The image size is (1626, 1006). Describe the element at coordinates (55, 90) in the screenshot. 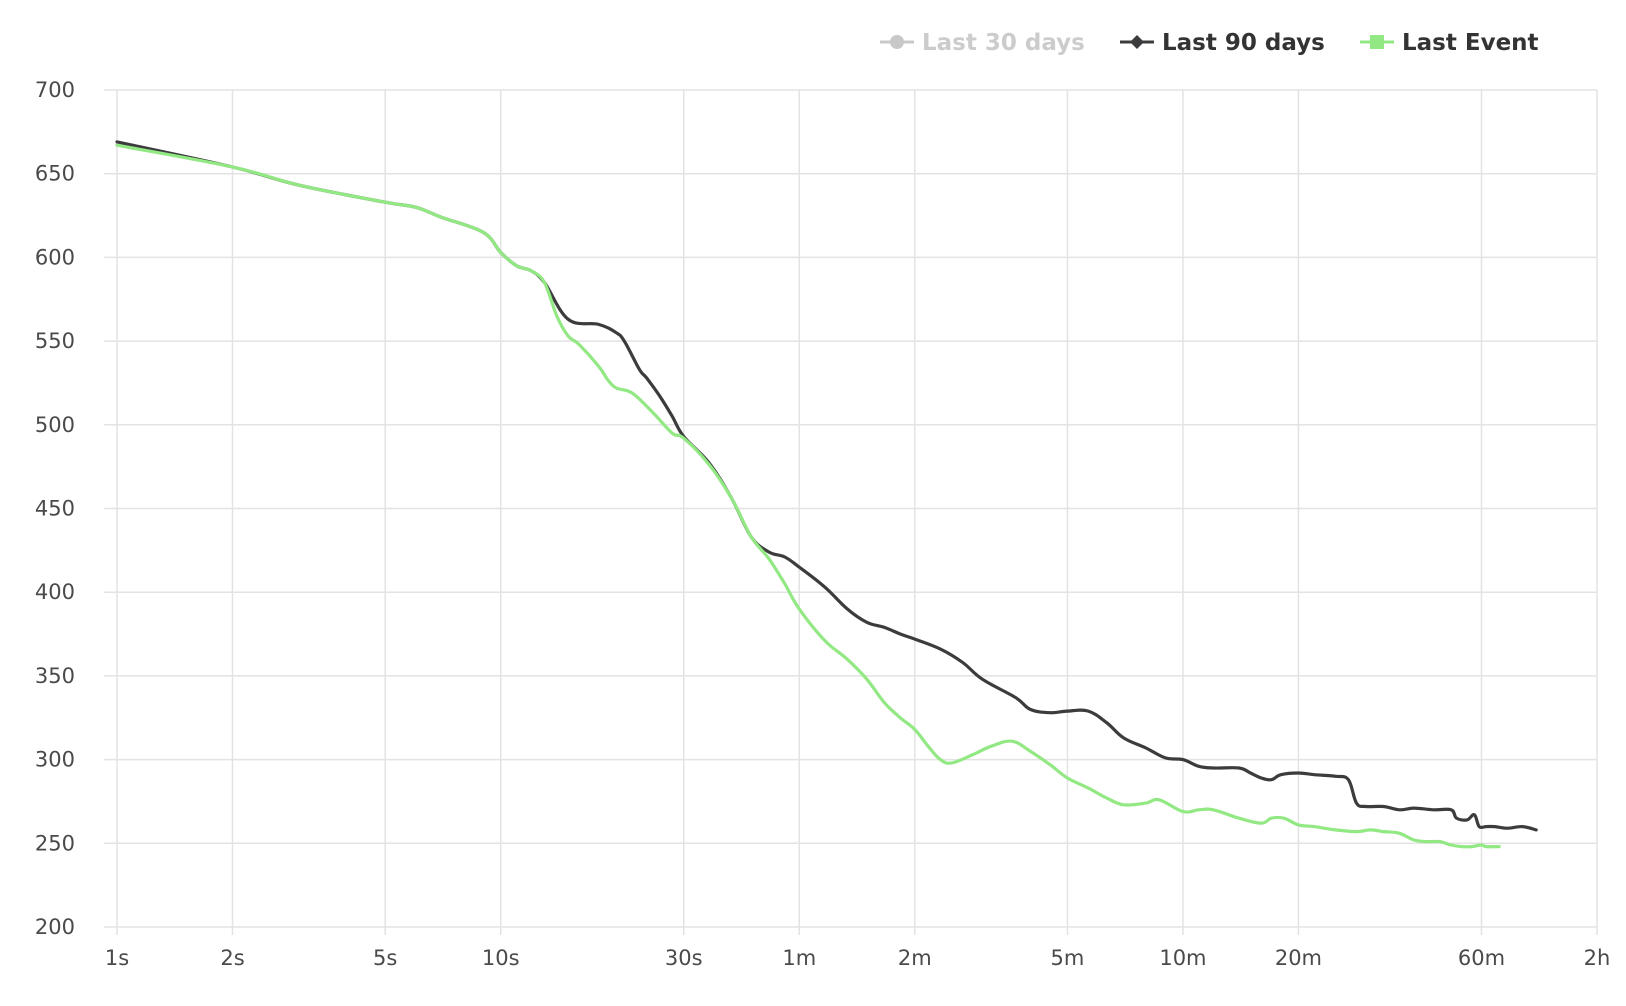

I see `y-tick-label: 700` at that location.